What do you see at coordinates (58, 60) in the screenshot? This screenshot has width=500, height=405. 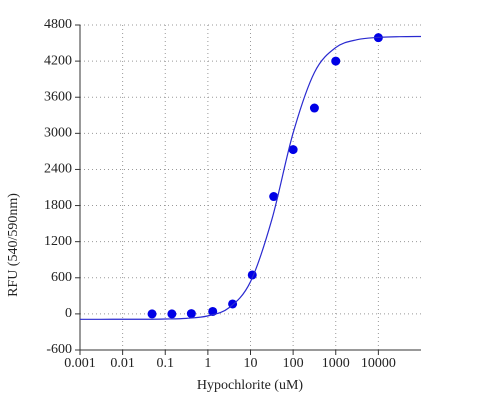 I see `y-tick-label: 4200` at bounding box center [58, 60].